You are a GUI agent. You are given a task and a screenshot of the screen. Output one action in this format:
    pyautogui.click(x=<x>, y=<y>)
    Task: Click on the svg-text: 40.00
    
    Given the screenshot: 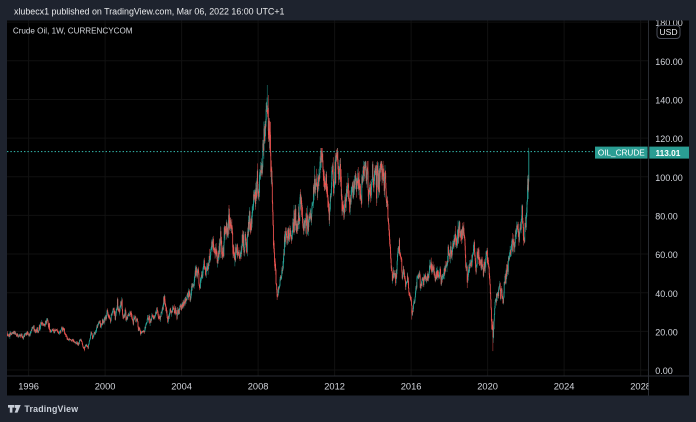 What is the action you would take?
    pyautogui.click(x=666, y=294)
    